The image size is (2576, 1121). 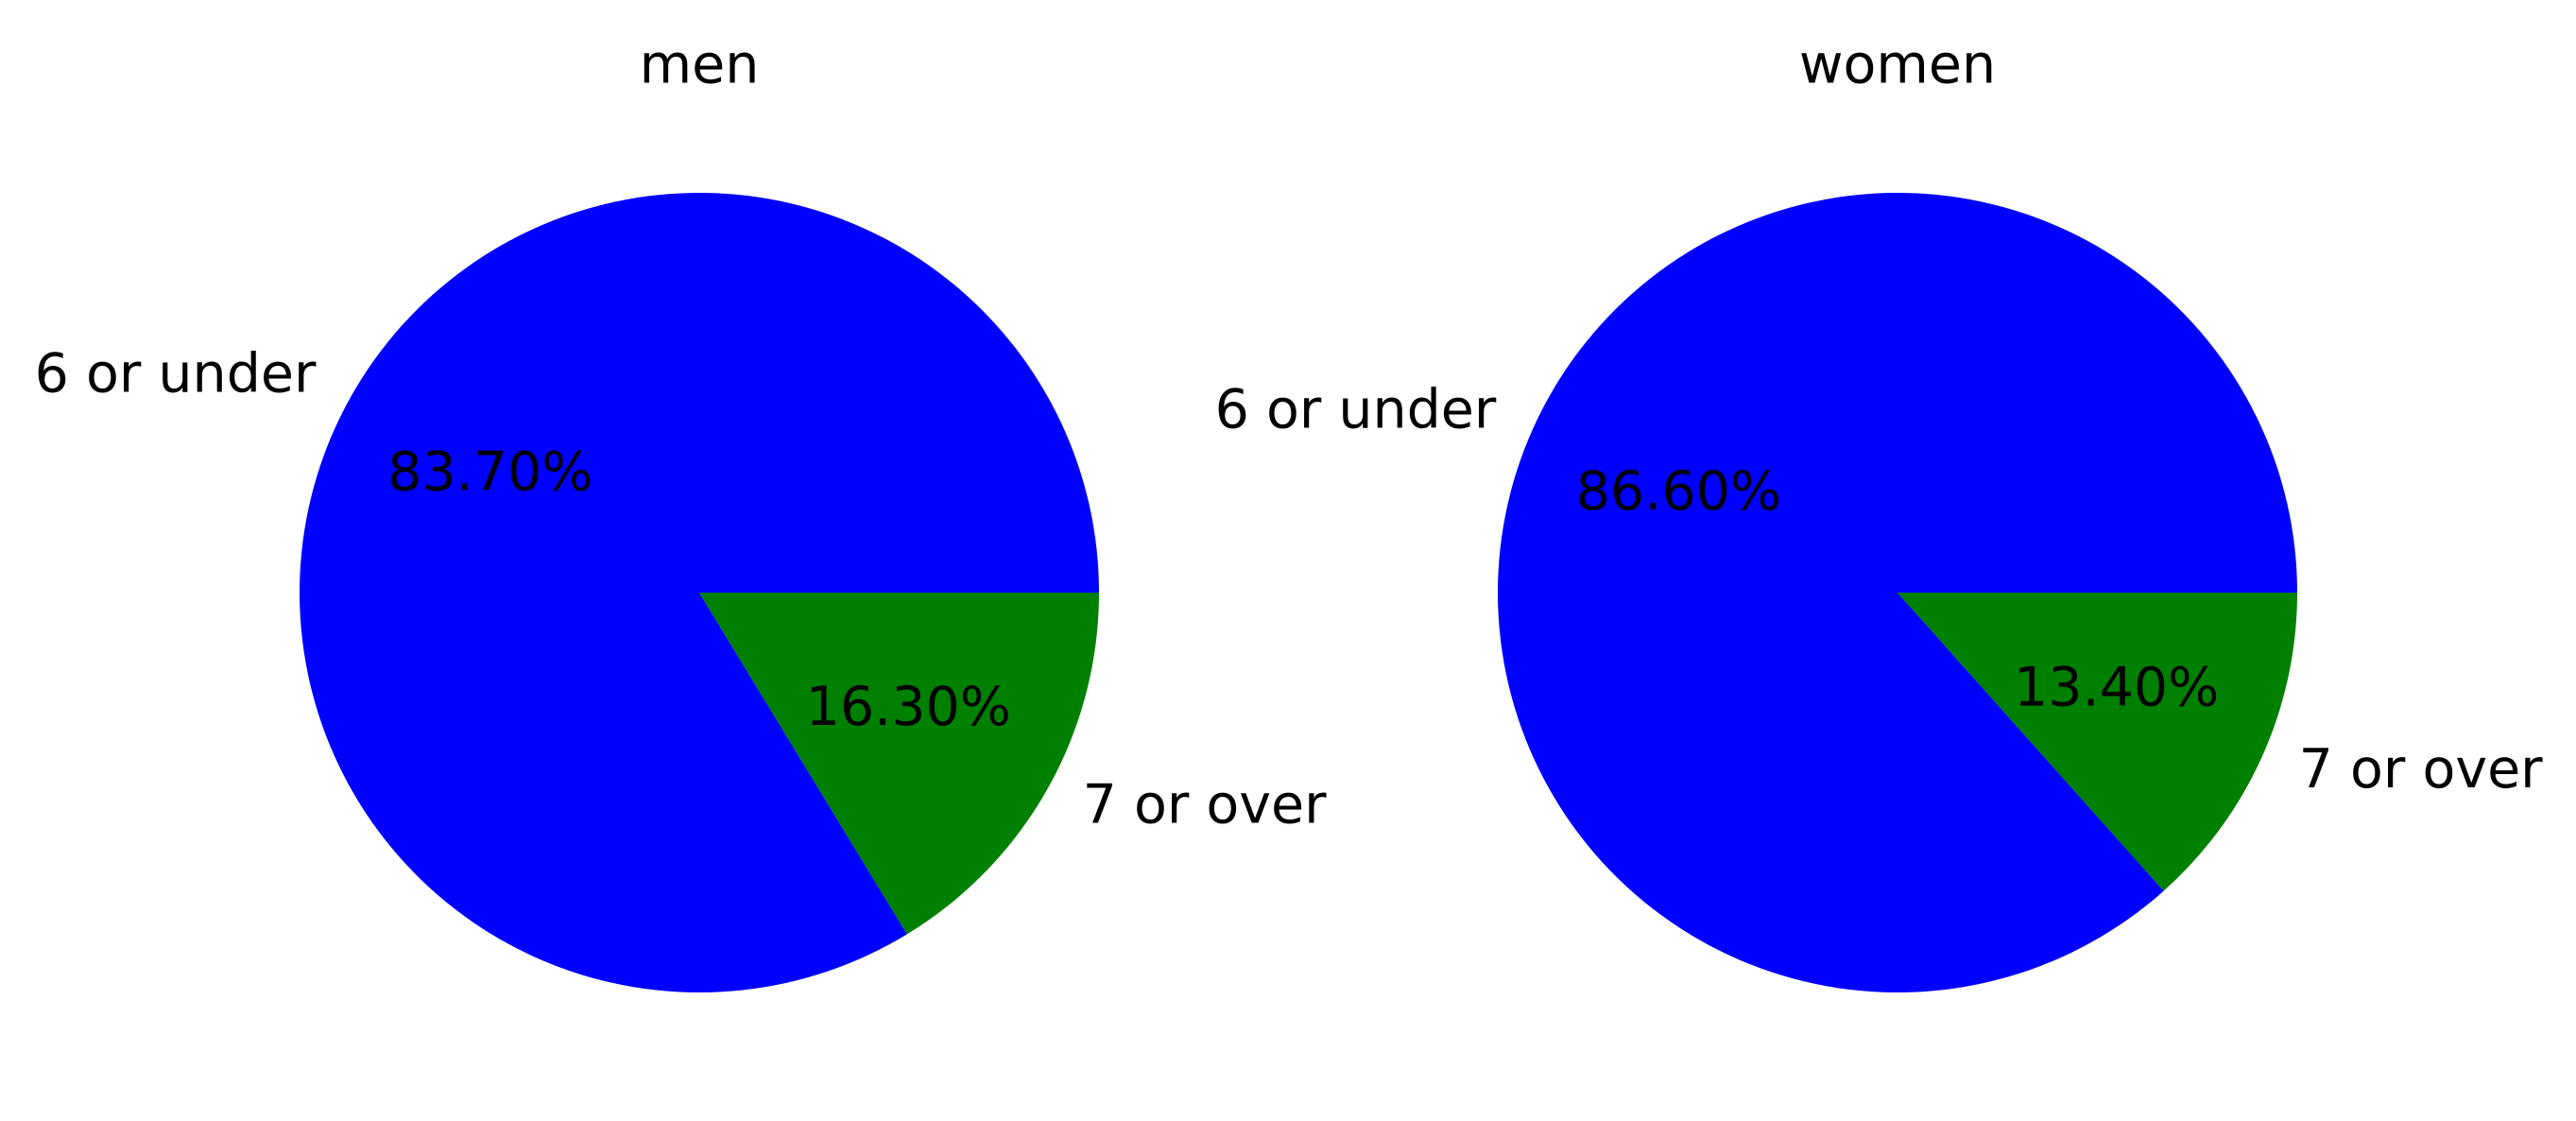 I want to click on slice-percent-7-or-over: 16.30%, so click(x=908, y=707).